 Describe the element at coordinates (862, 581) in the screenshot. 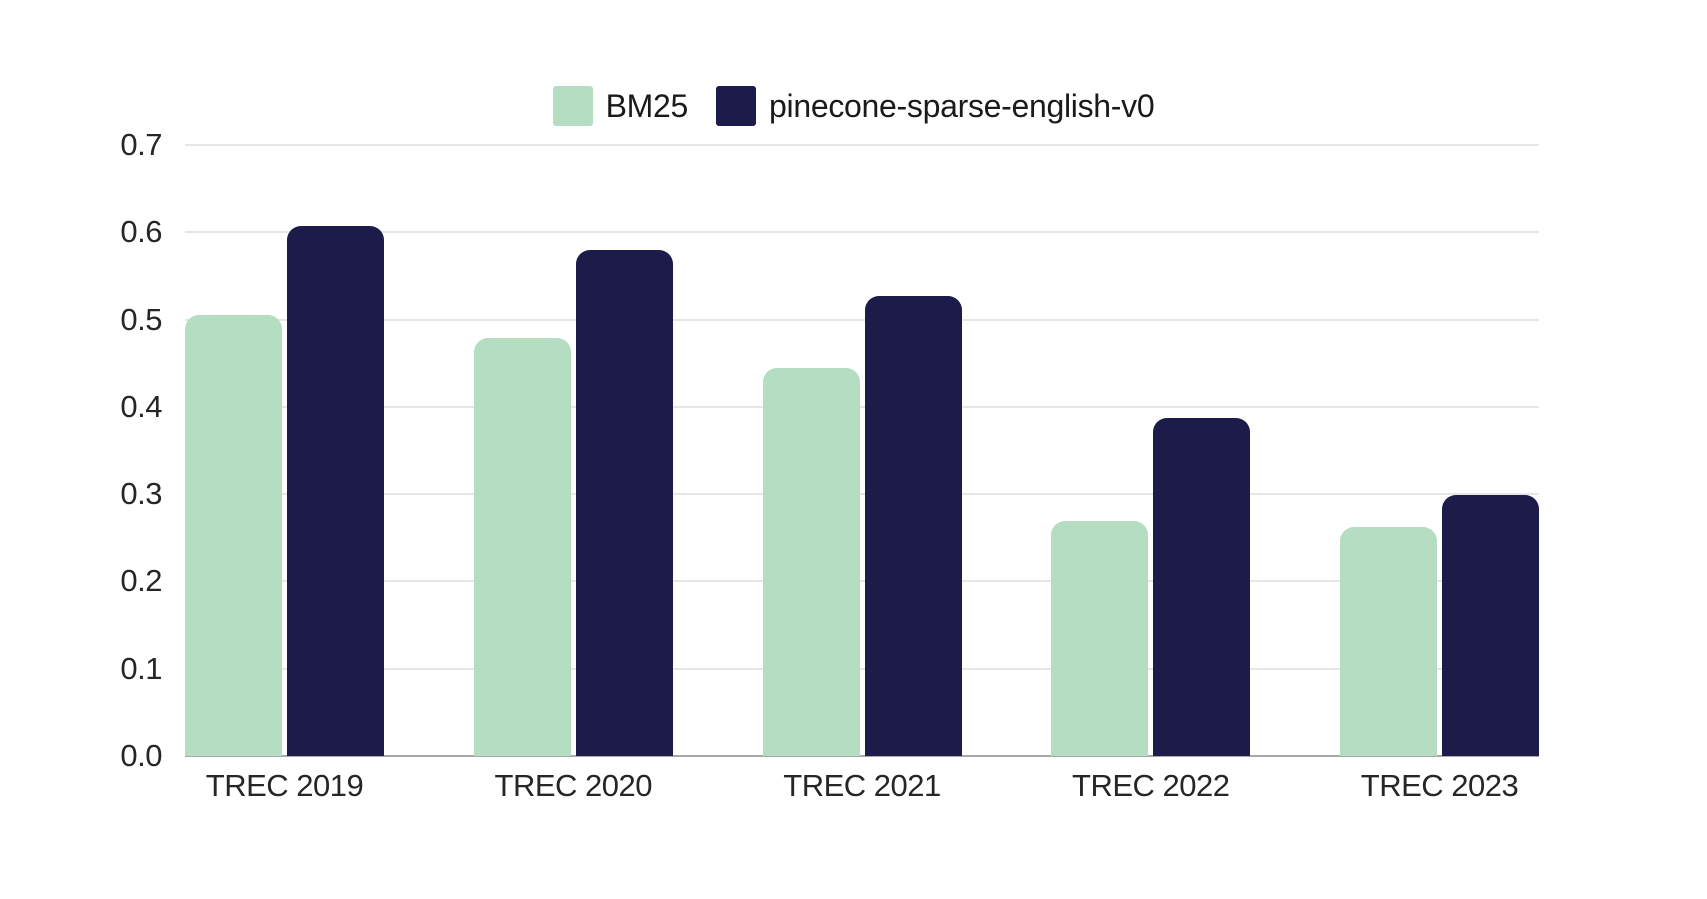

I see `gridline-0.2` at that location.